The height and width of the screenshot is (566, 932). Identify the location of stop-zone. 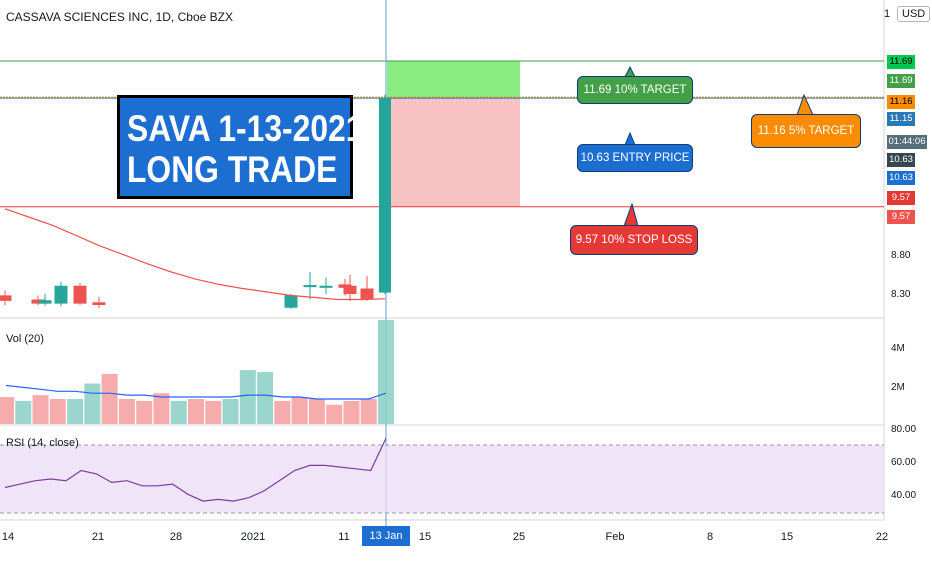
(453, 152).